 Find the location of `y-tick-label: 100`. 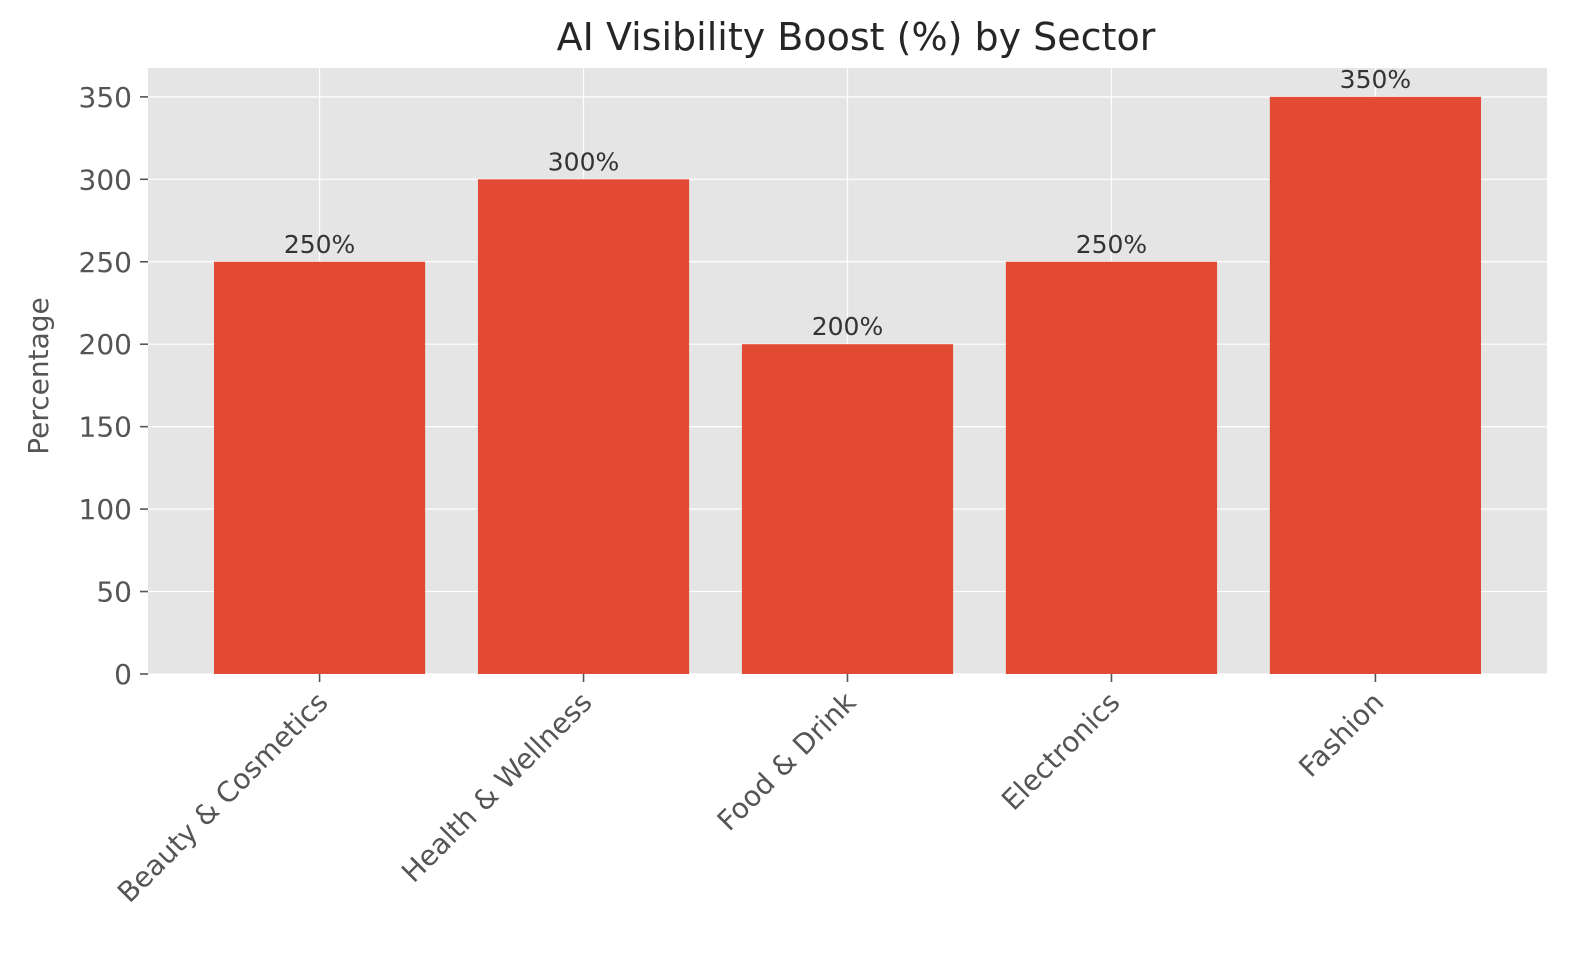

y-tick-label: 100 is located at coordinates (105, 509).